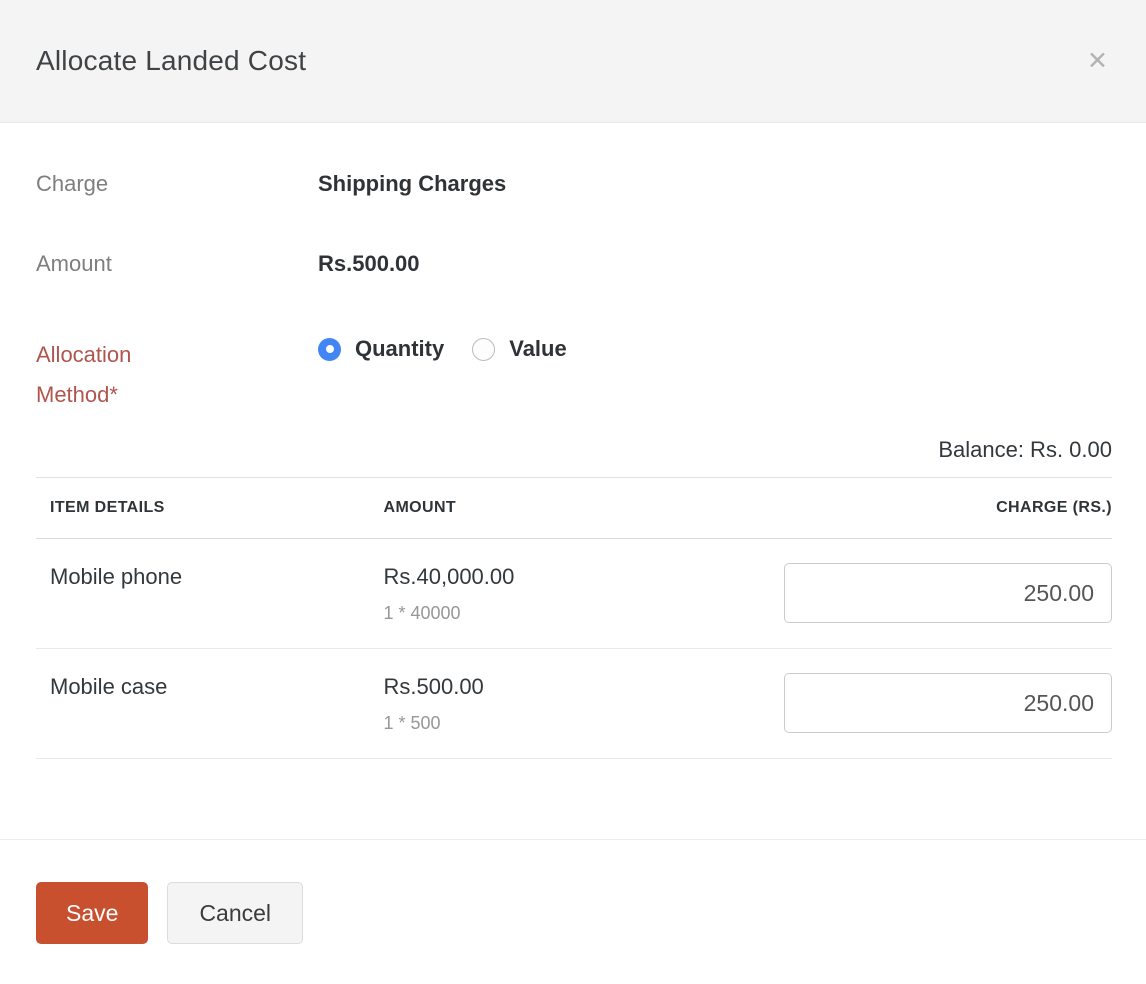 Image resolution: width=1146 pixels, height=984 pixels. I want to click on quantity-radio, so click(329, 349).